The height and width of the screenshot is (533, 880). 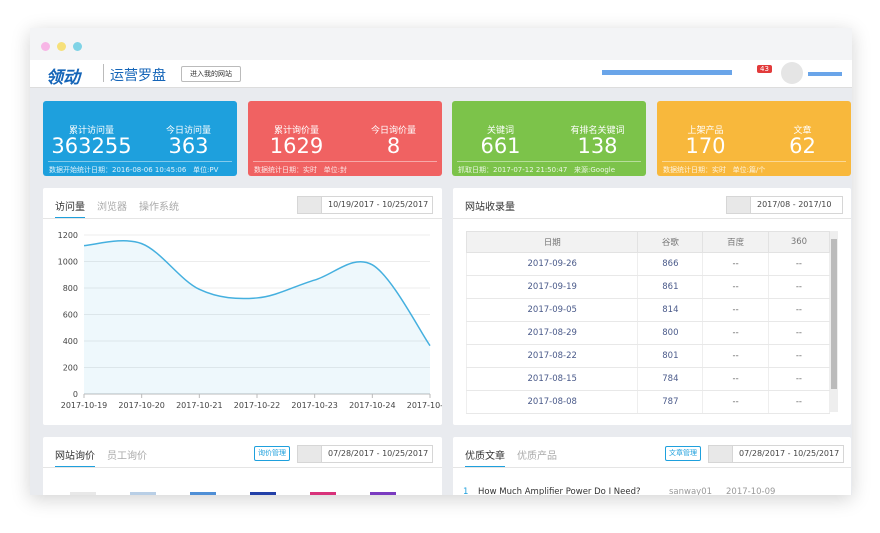 I want to click on table-cell: 2017-08-22, so click(x=552, y=356).